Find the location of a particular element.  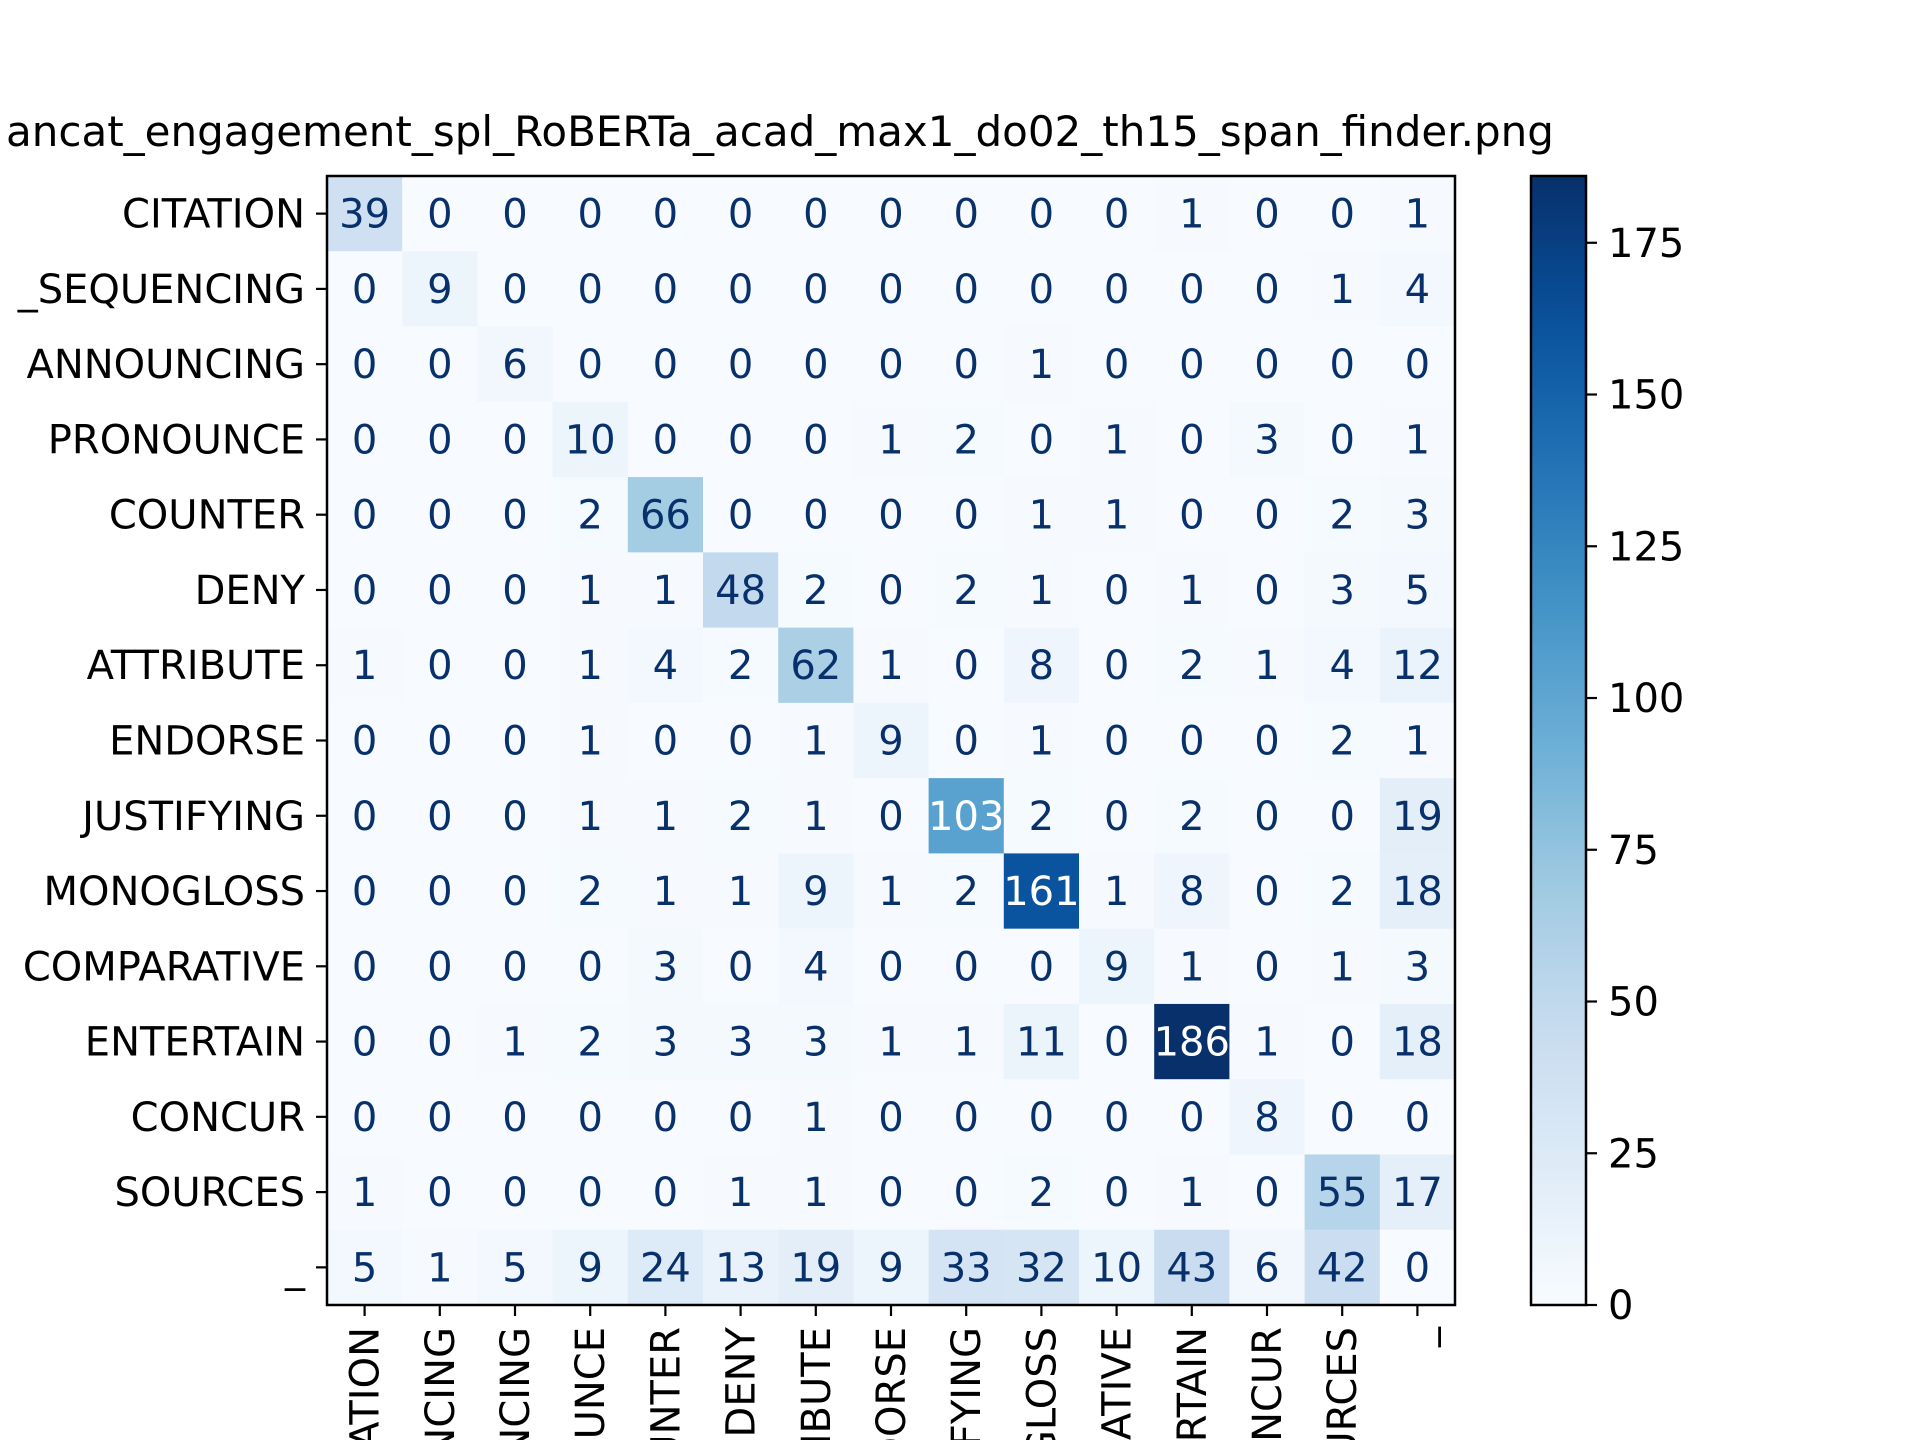

cell-value-label: 5 is located at coordinates (364, 1268).